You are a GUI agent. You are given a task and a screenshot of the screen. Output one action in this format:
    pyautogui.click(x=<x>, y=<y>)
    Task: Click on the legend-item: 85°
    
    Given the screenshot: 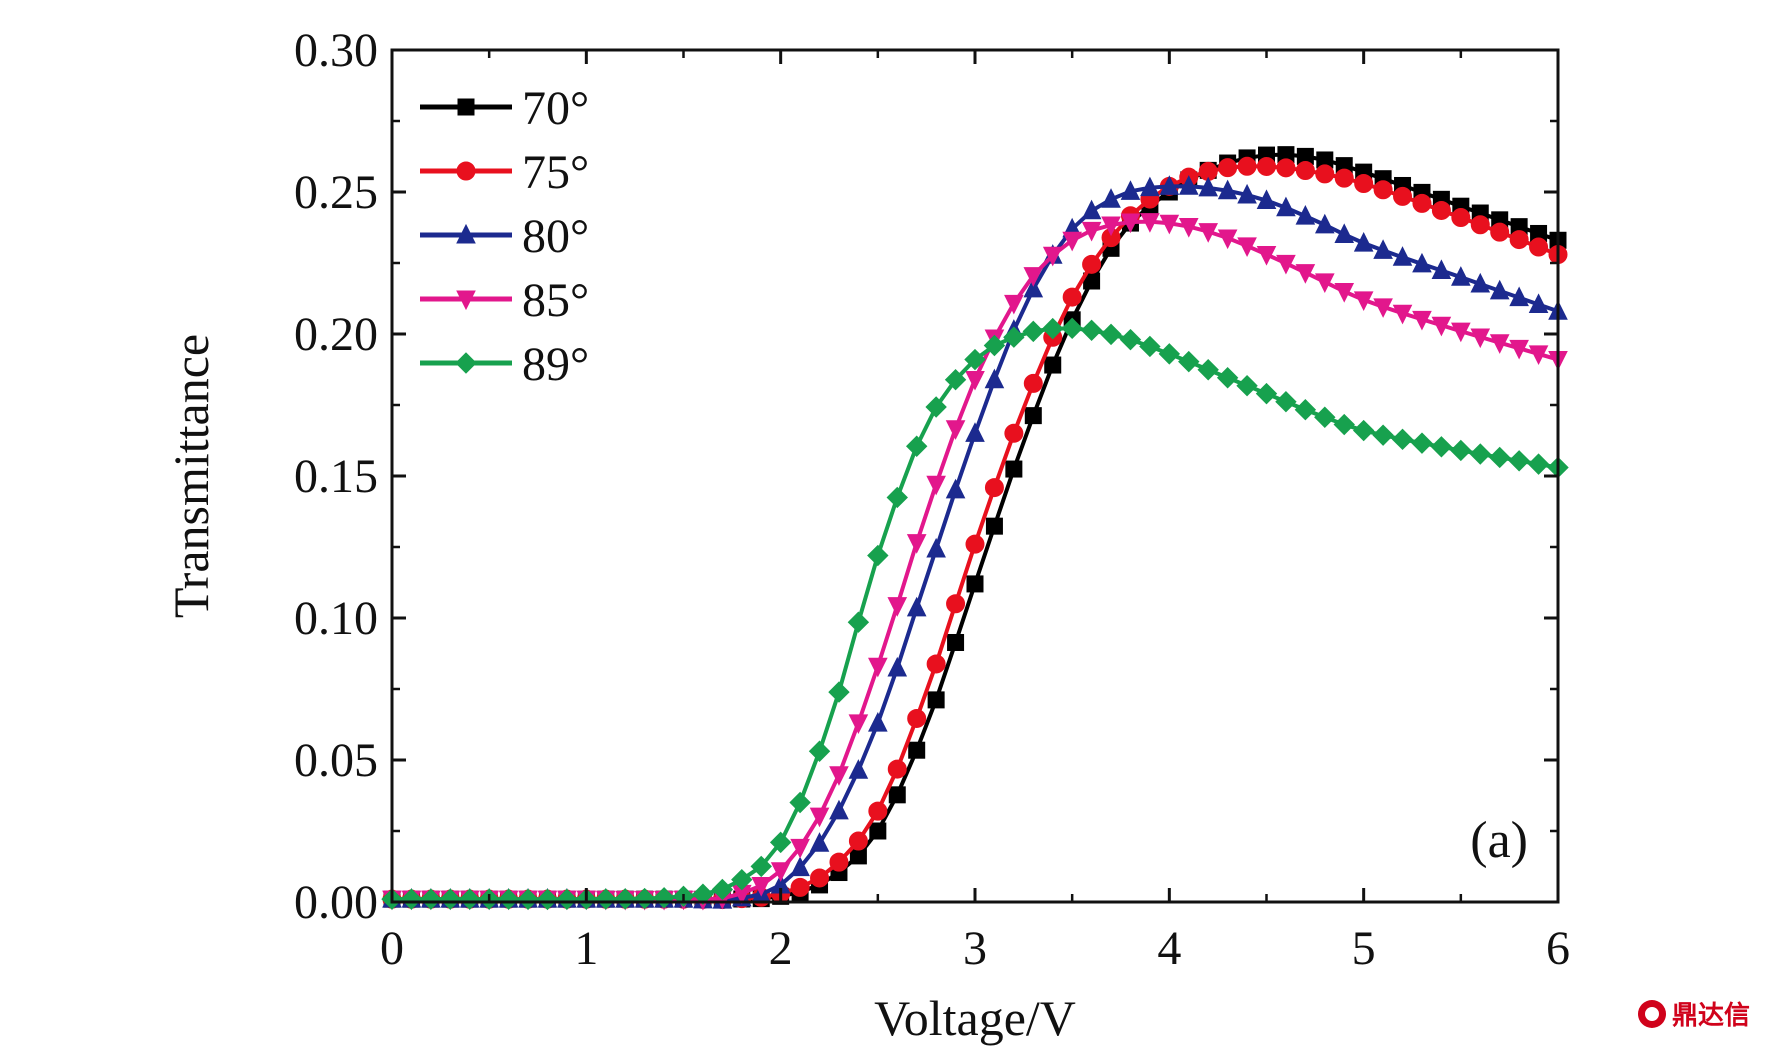 What is the action you would take?
    pyautogui.click(x=504, y=300)
    